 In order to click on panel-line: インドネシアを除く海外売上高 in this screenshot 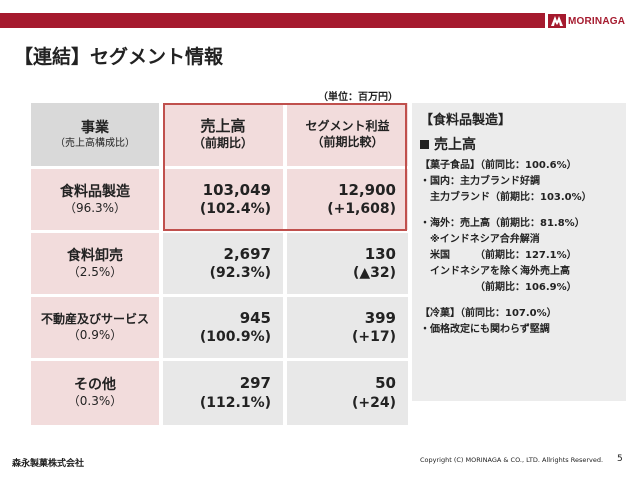, I will do `click(495, 271)`.